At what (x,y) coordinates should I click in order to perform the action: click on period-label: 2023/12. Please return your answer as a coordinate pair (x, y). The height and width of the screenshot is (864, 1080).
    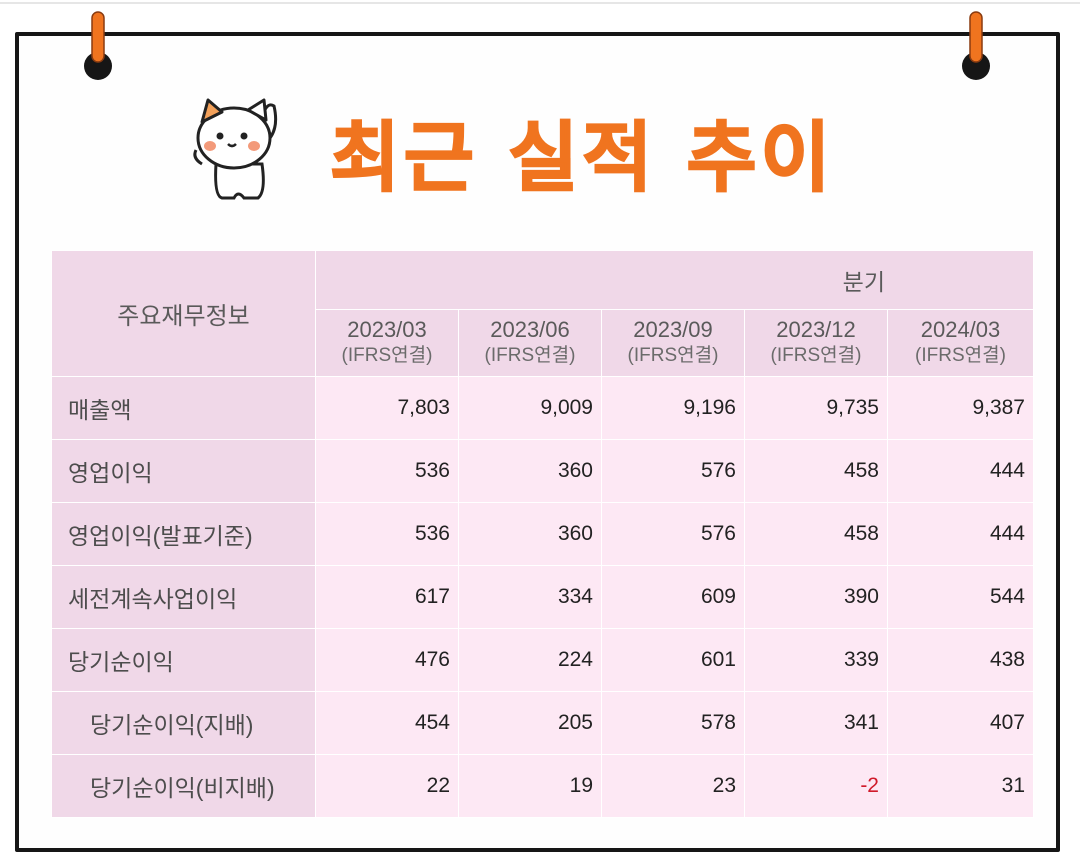
    Looking at the image, I should click on (816, 329).